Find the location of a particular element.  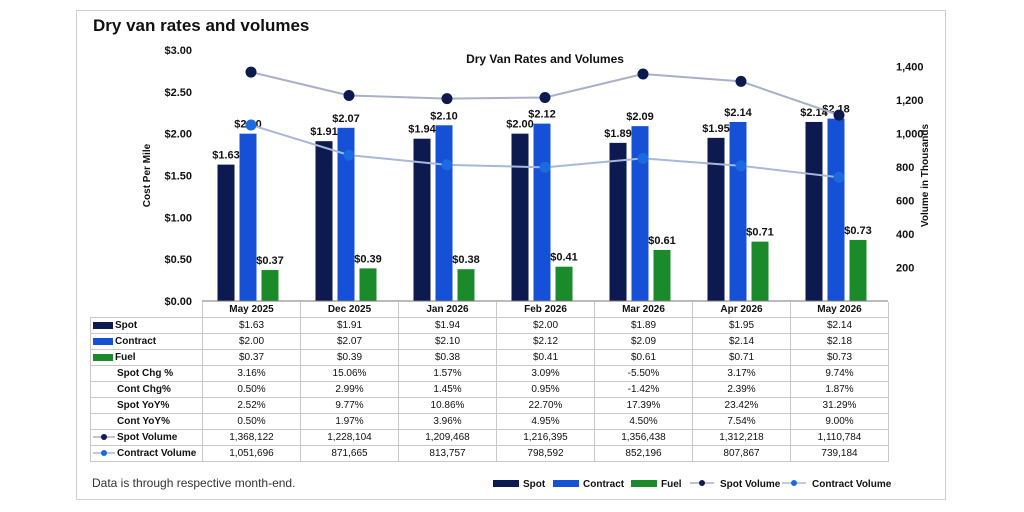

chart-title: Dry Van Rates and Volumes is located at coordinates (545, 59).